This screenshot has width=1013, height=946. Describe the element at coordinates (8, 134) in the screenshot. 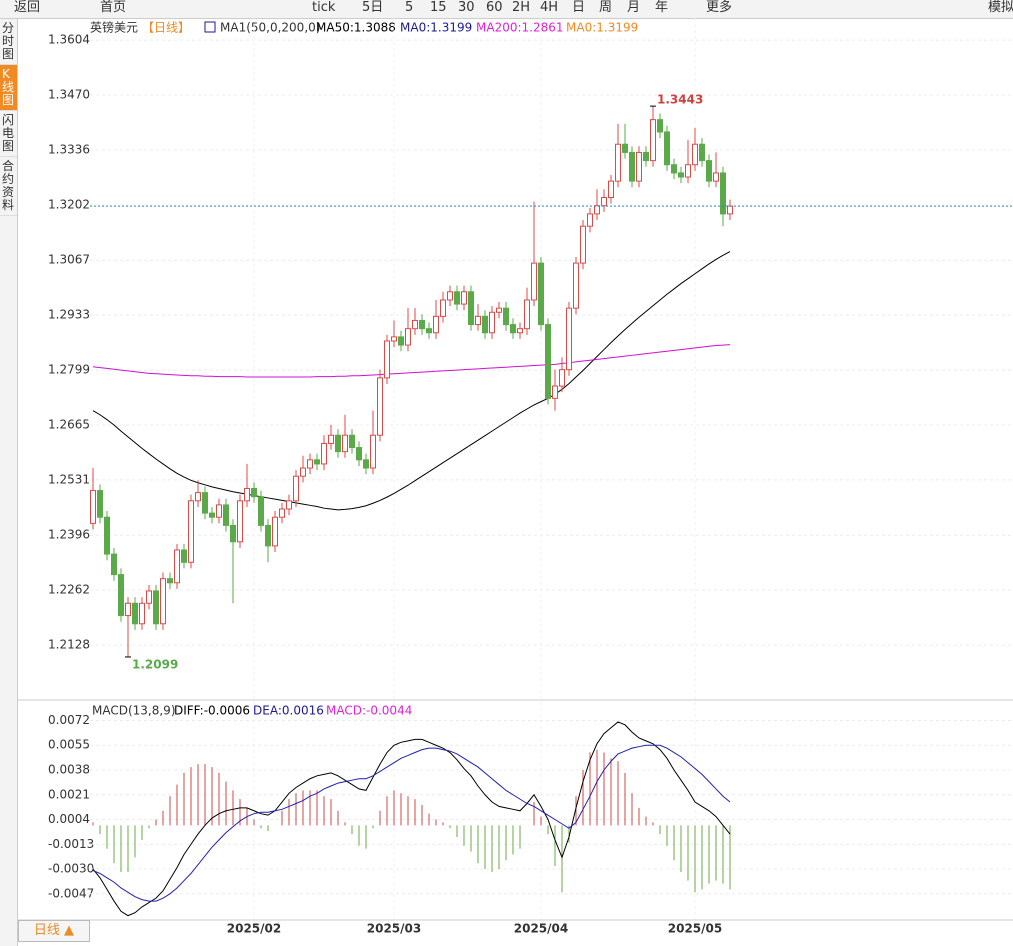

I see `side-tab: 闪电图` at that location.